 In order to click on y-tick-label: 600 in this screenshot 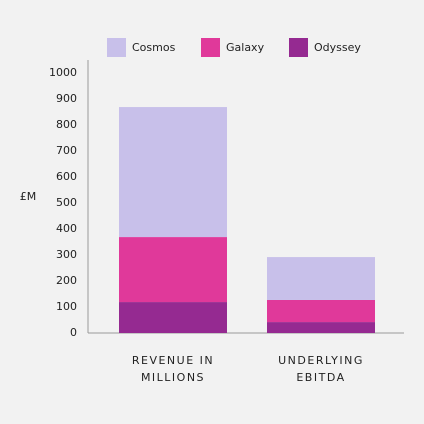, I will do `click(66, 176)`.